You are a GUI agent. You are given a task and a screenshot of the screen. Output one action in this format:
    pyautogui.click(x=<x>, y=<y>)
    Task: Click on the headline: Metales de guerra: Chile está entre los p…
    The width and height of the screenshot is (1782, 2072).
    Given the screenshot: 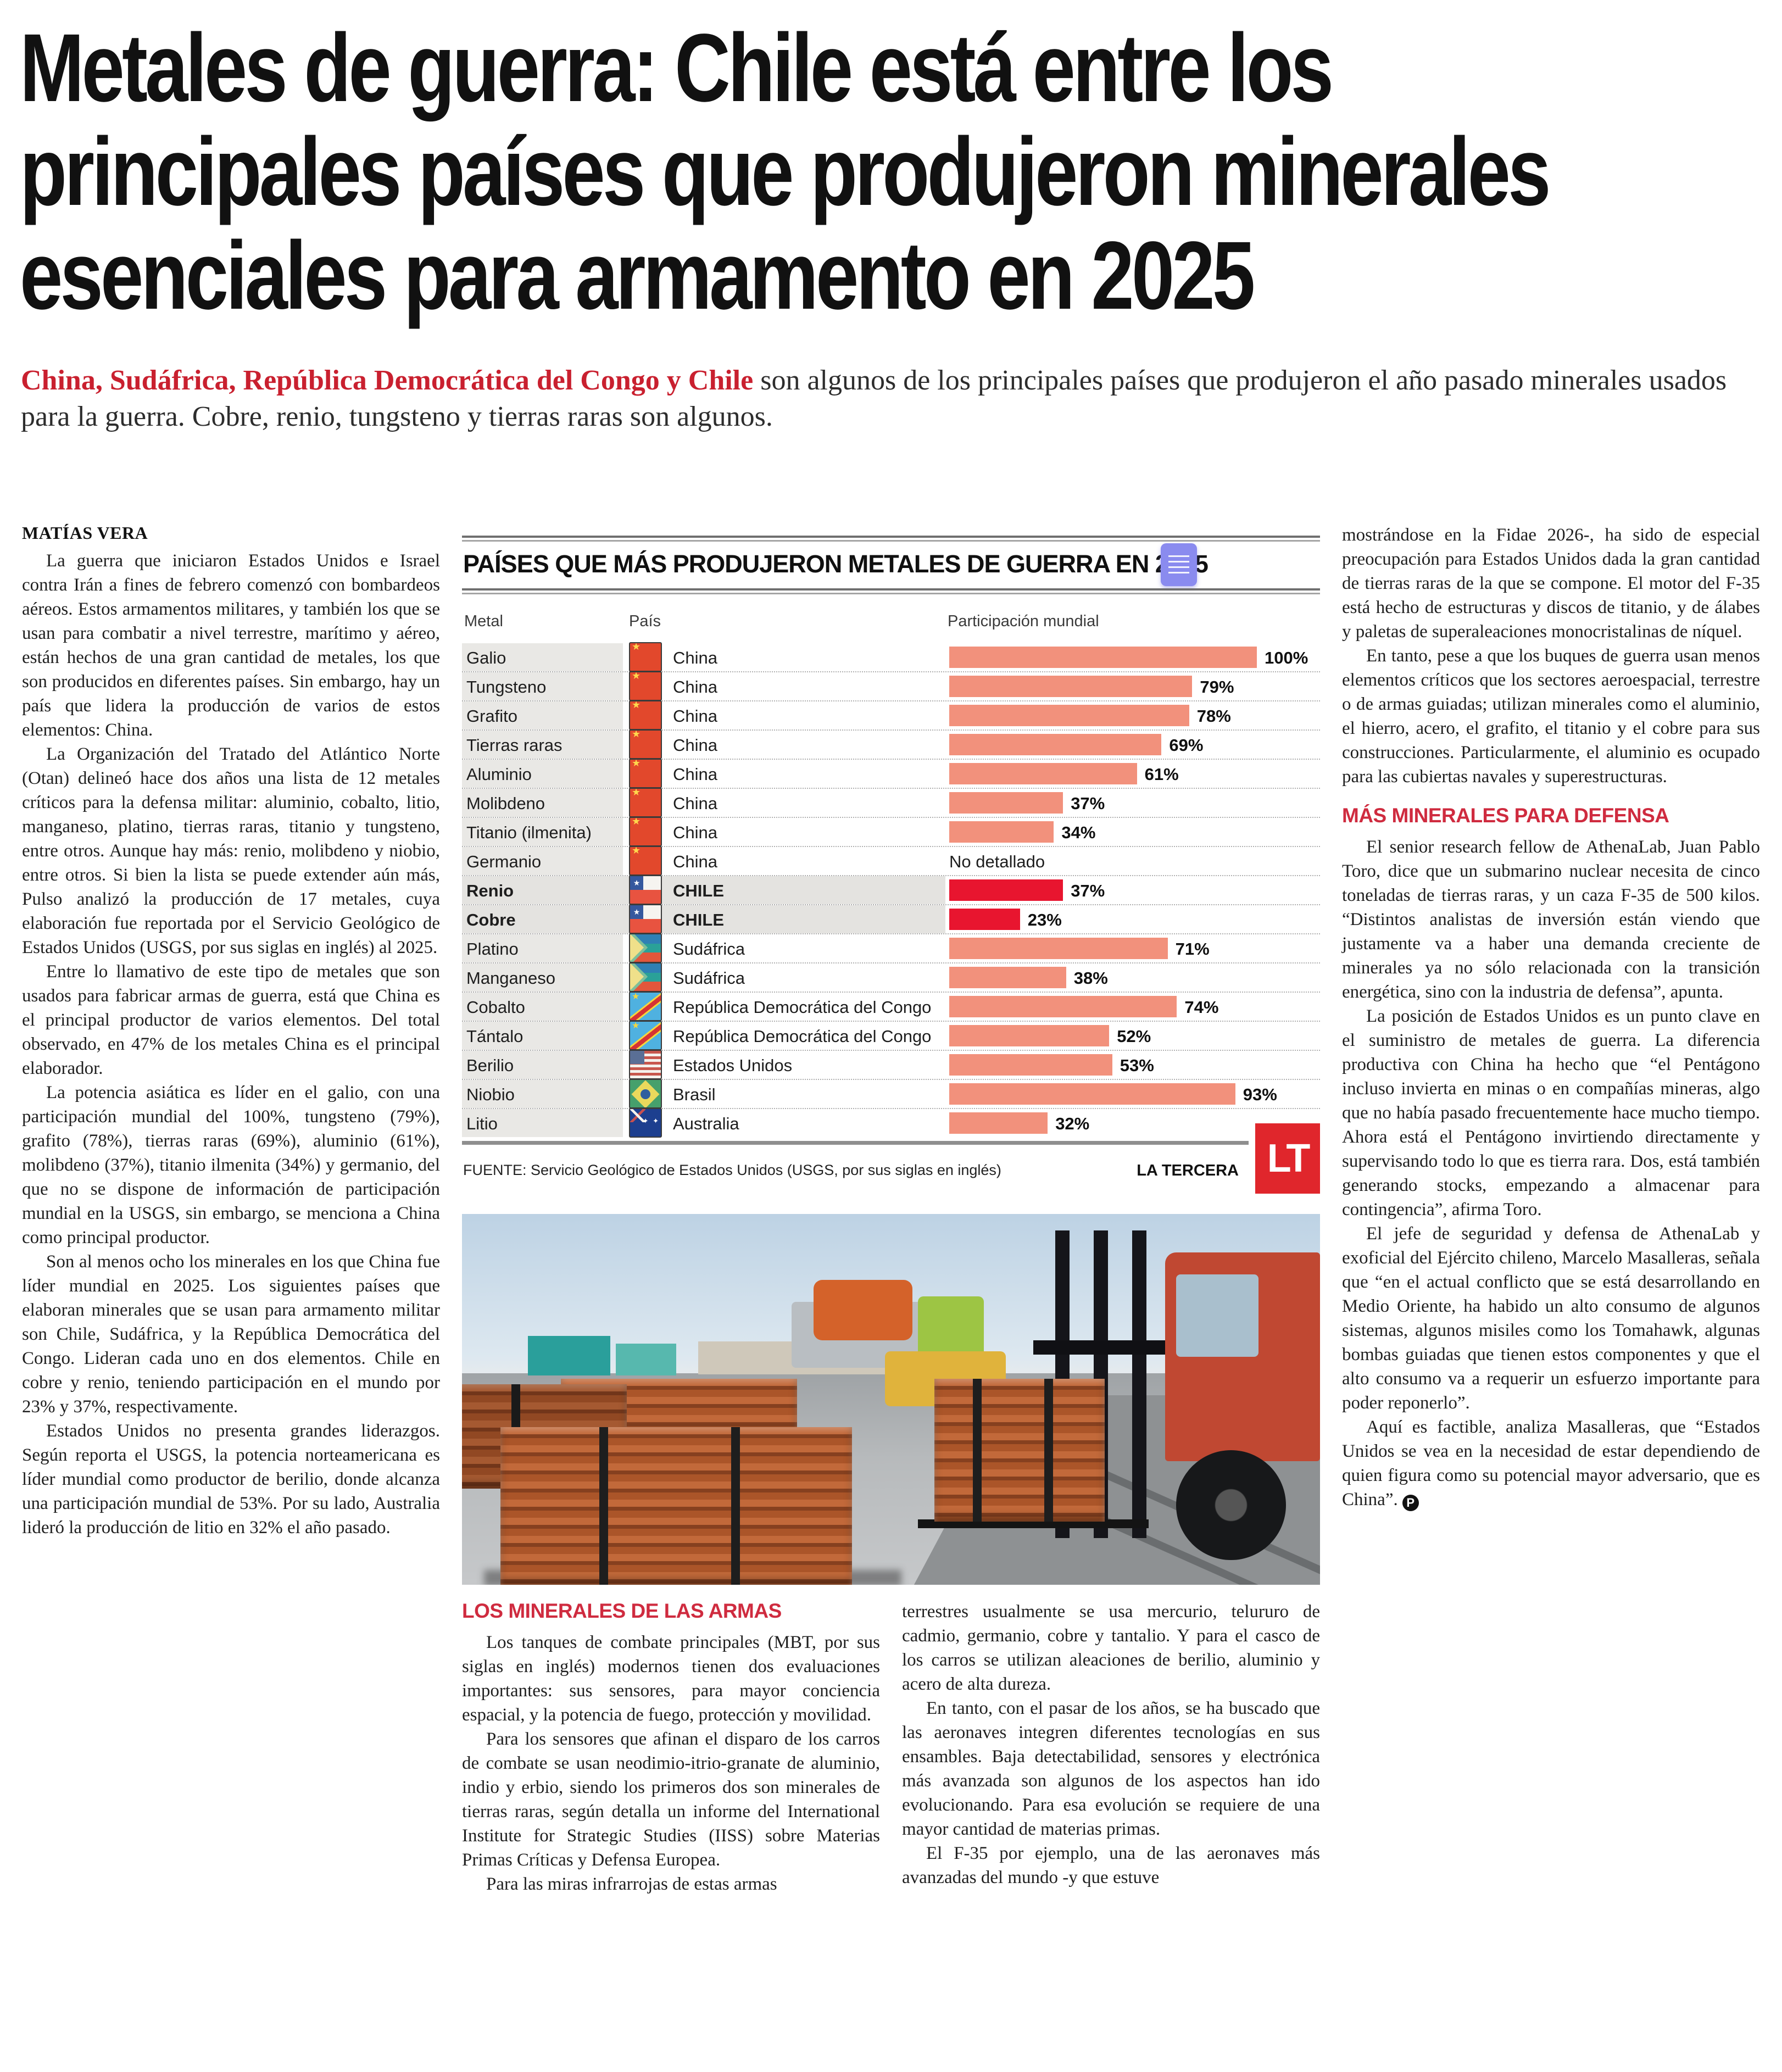 What is the action you would take?
    pyautogui.click(x=785, y=172)
    